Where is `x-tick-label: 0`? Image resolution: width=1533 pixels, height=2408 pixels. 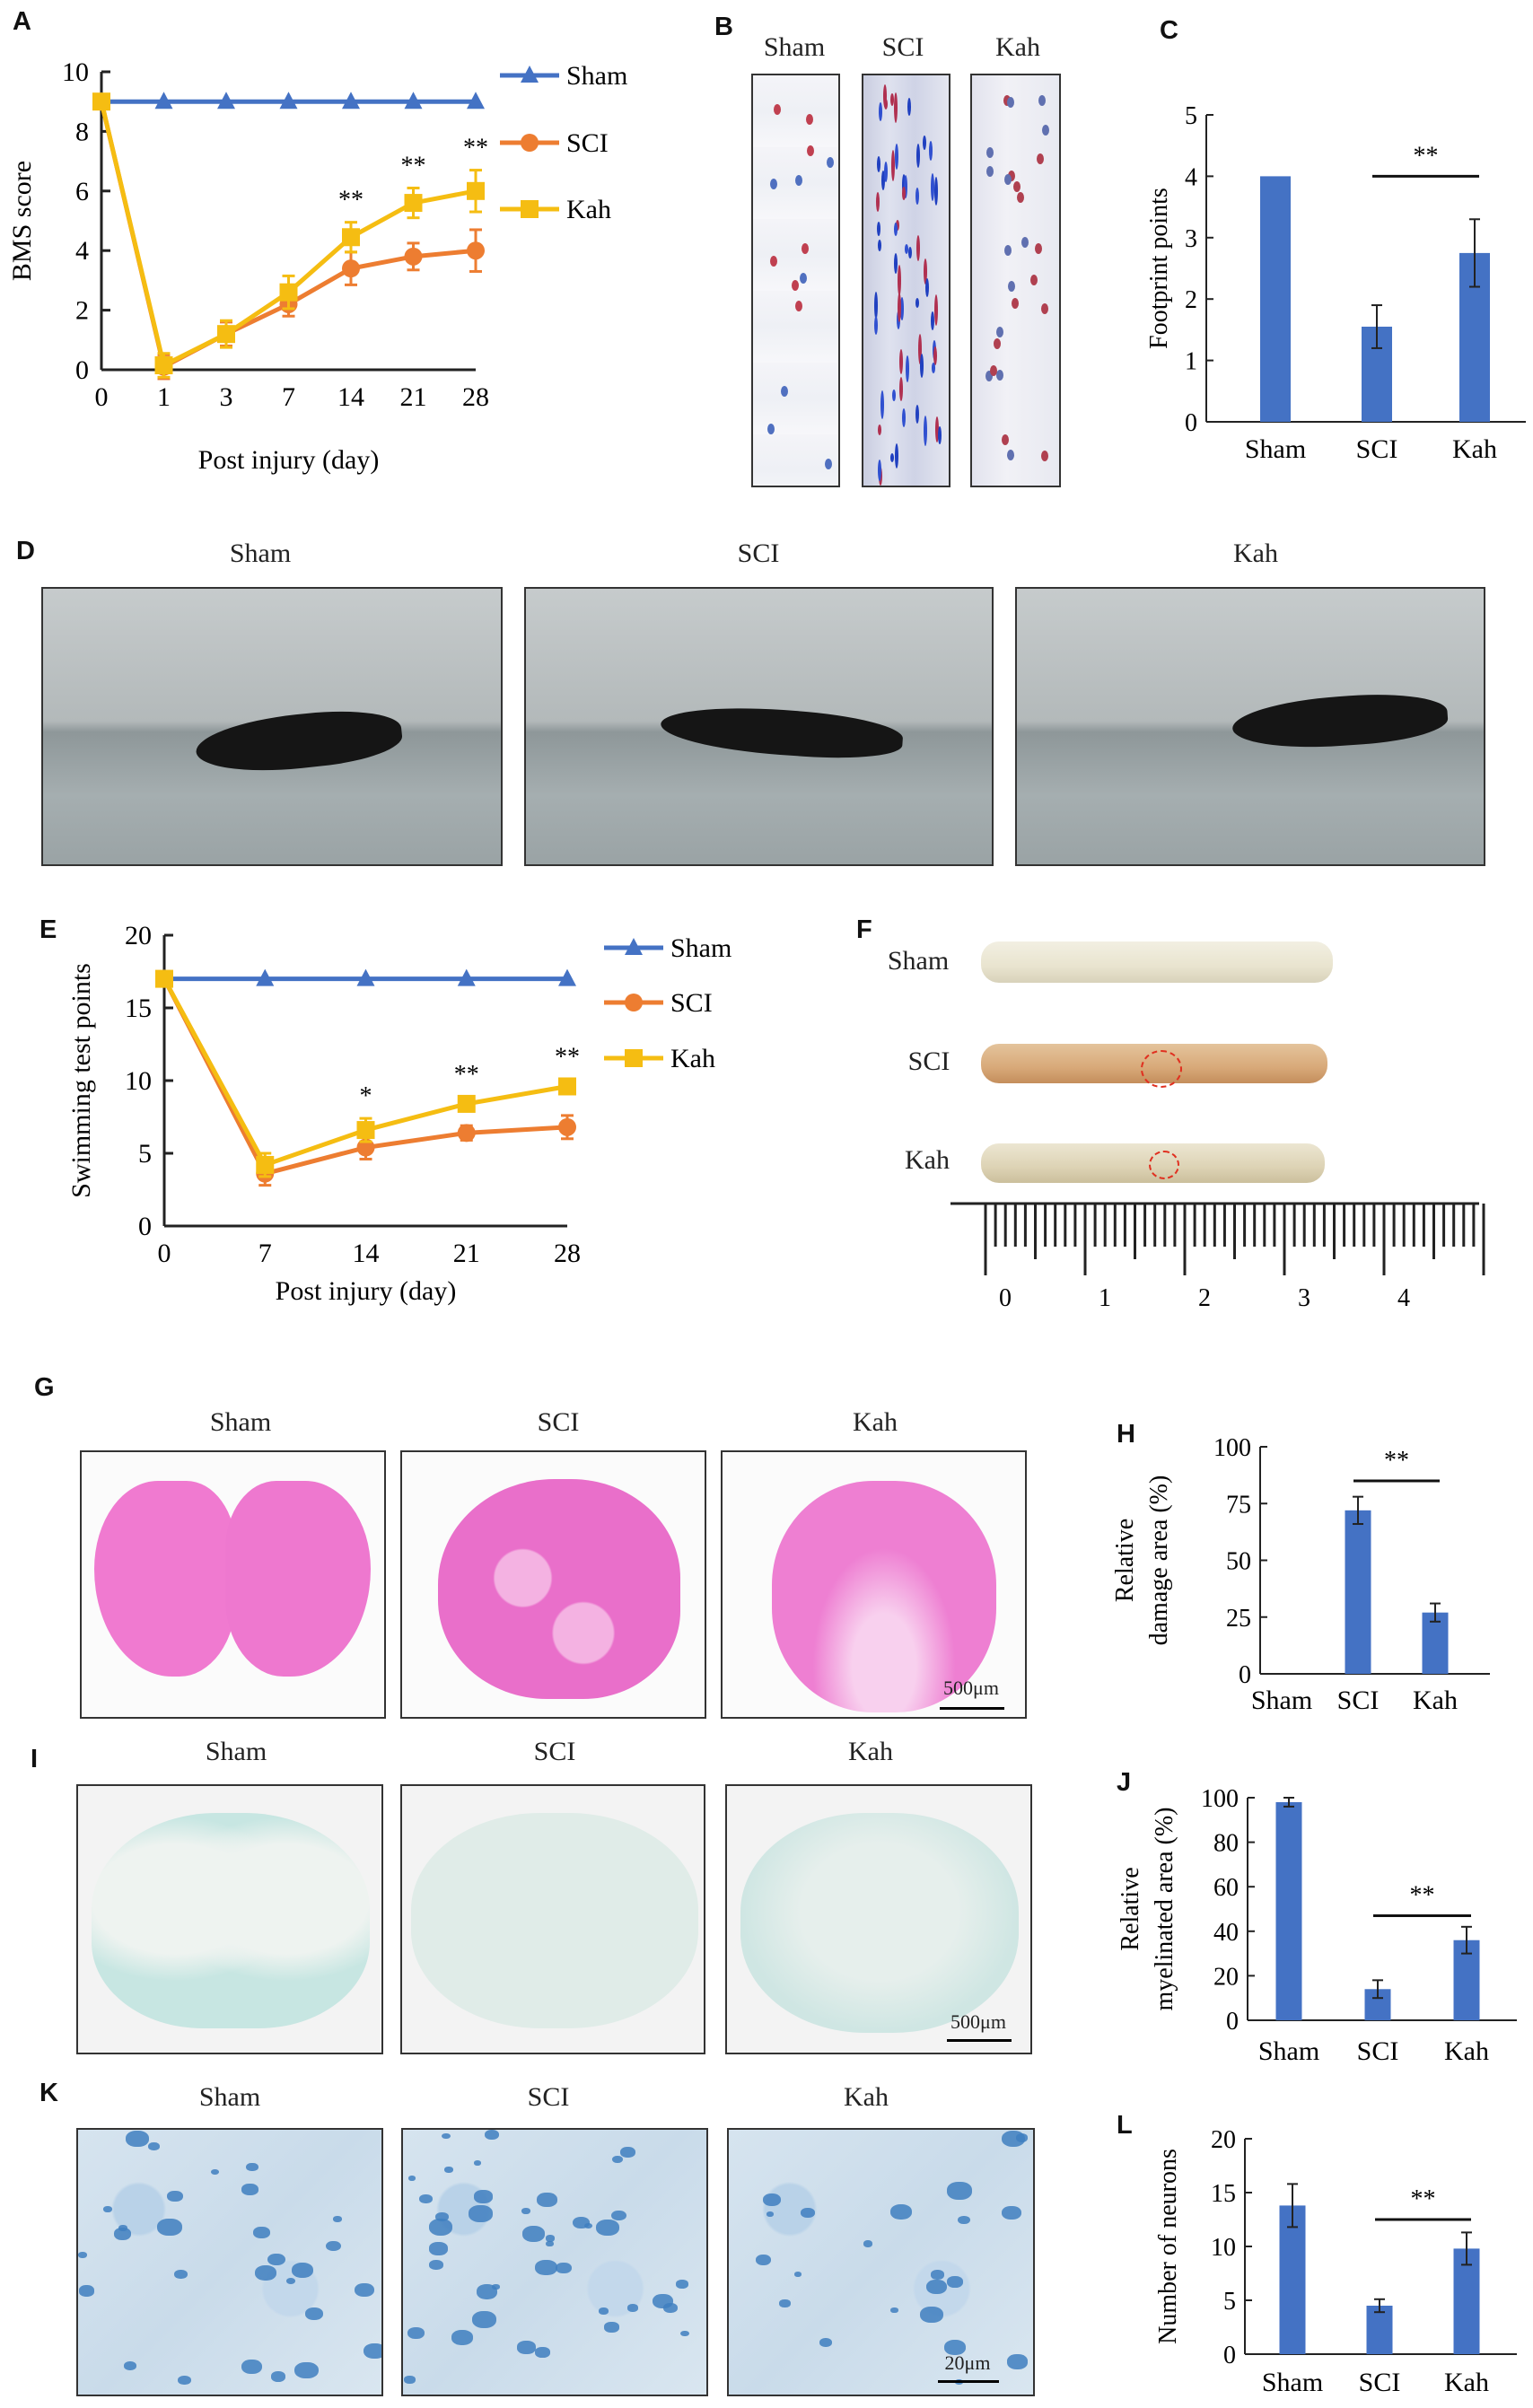
x-tick-label: 0 is located at coordinates (102, 397).